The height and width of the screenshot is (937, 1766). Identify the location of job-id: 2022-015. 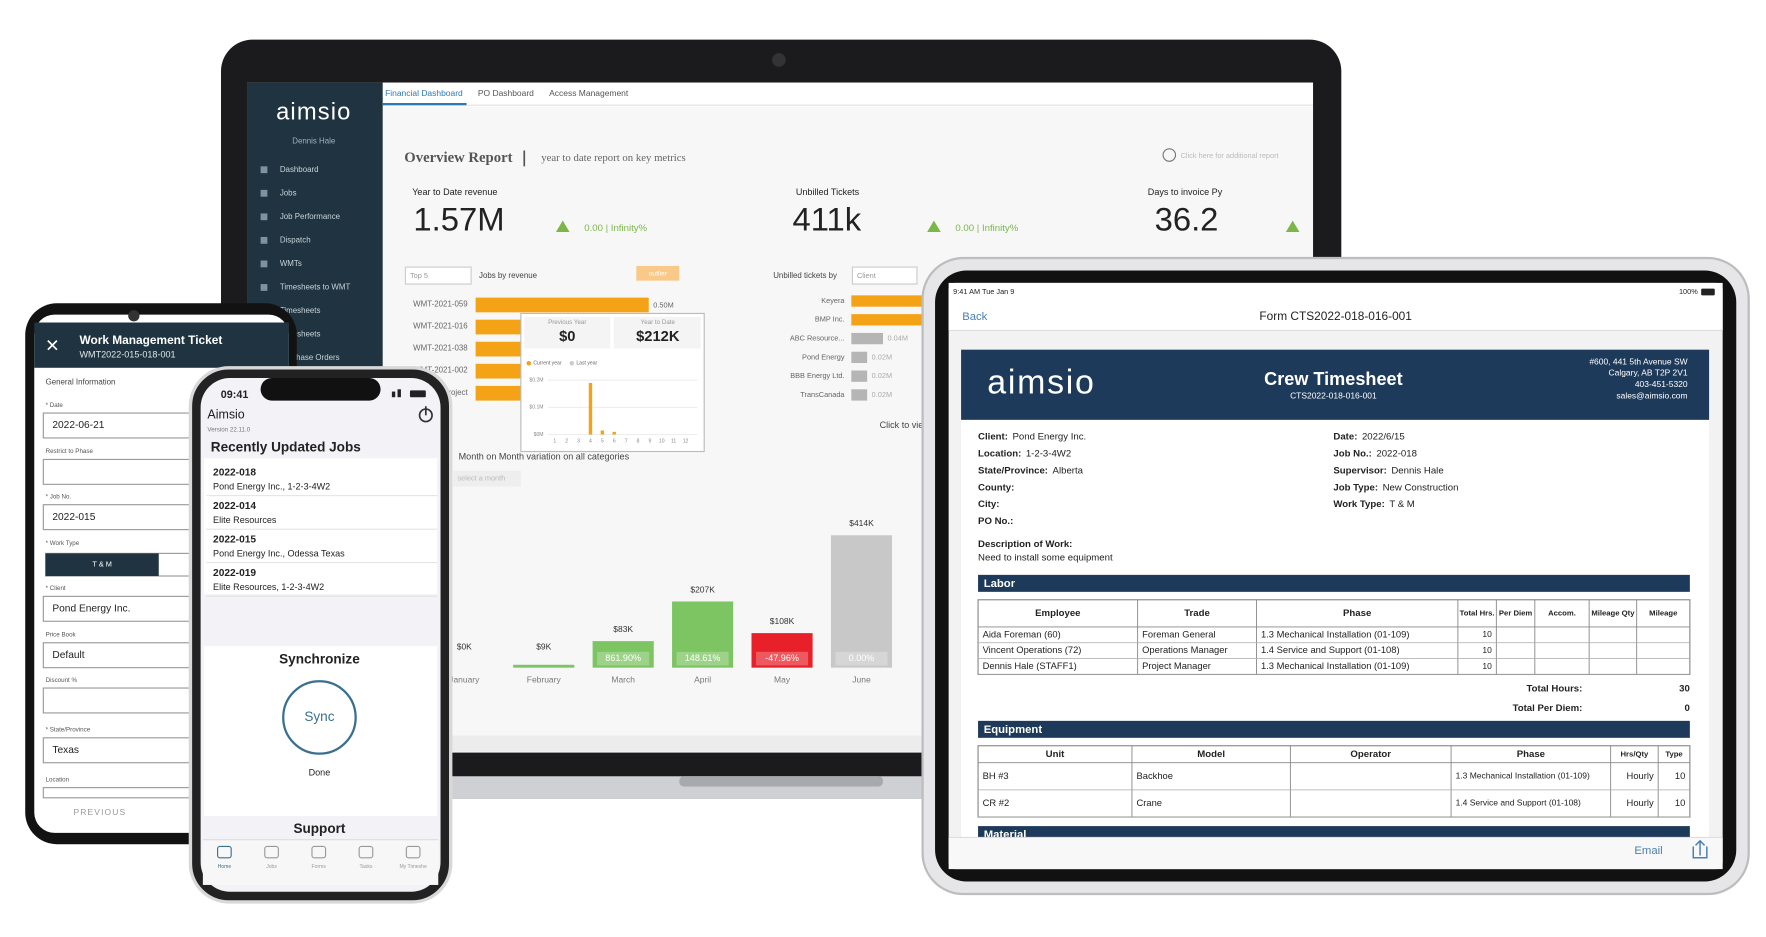
(234, 540).